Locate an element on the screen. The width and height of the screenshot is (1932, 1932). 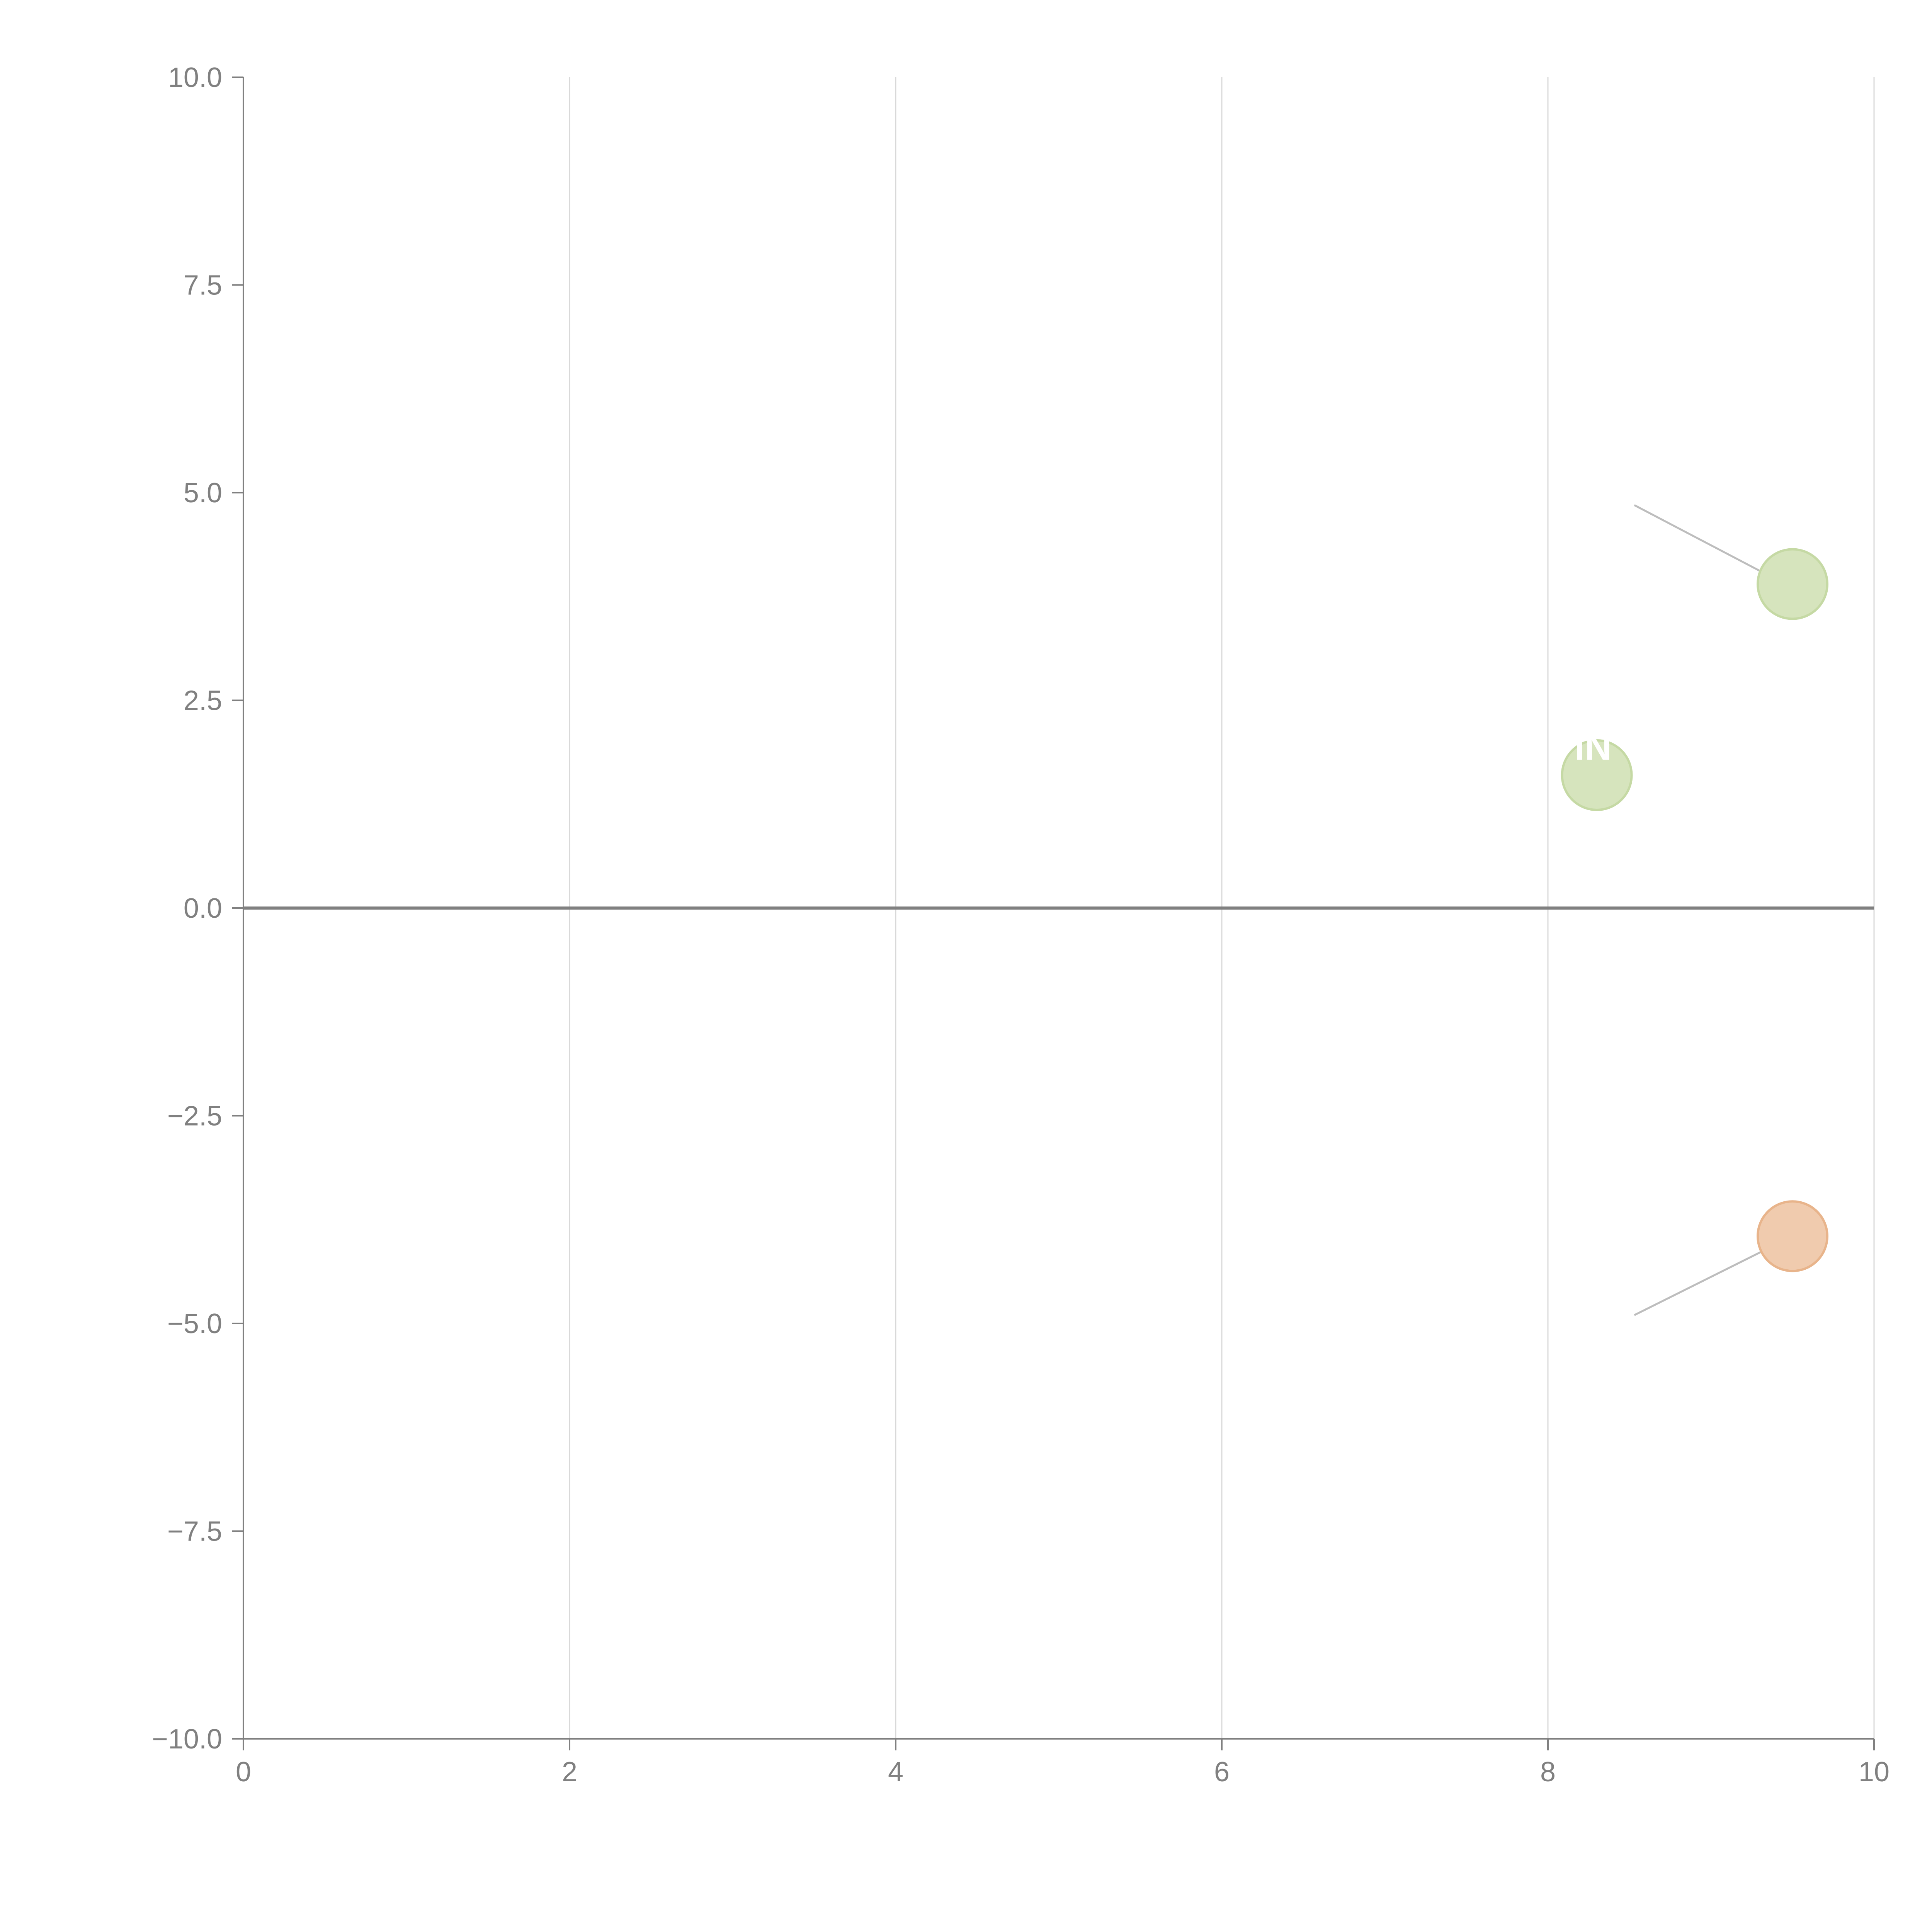
y-tick-label: 7.5 is located at coordinates (203, 285).